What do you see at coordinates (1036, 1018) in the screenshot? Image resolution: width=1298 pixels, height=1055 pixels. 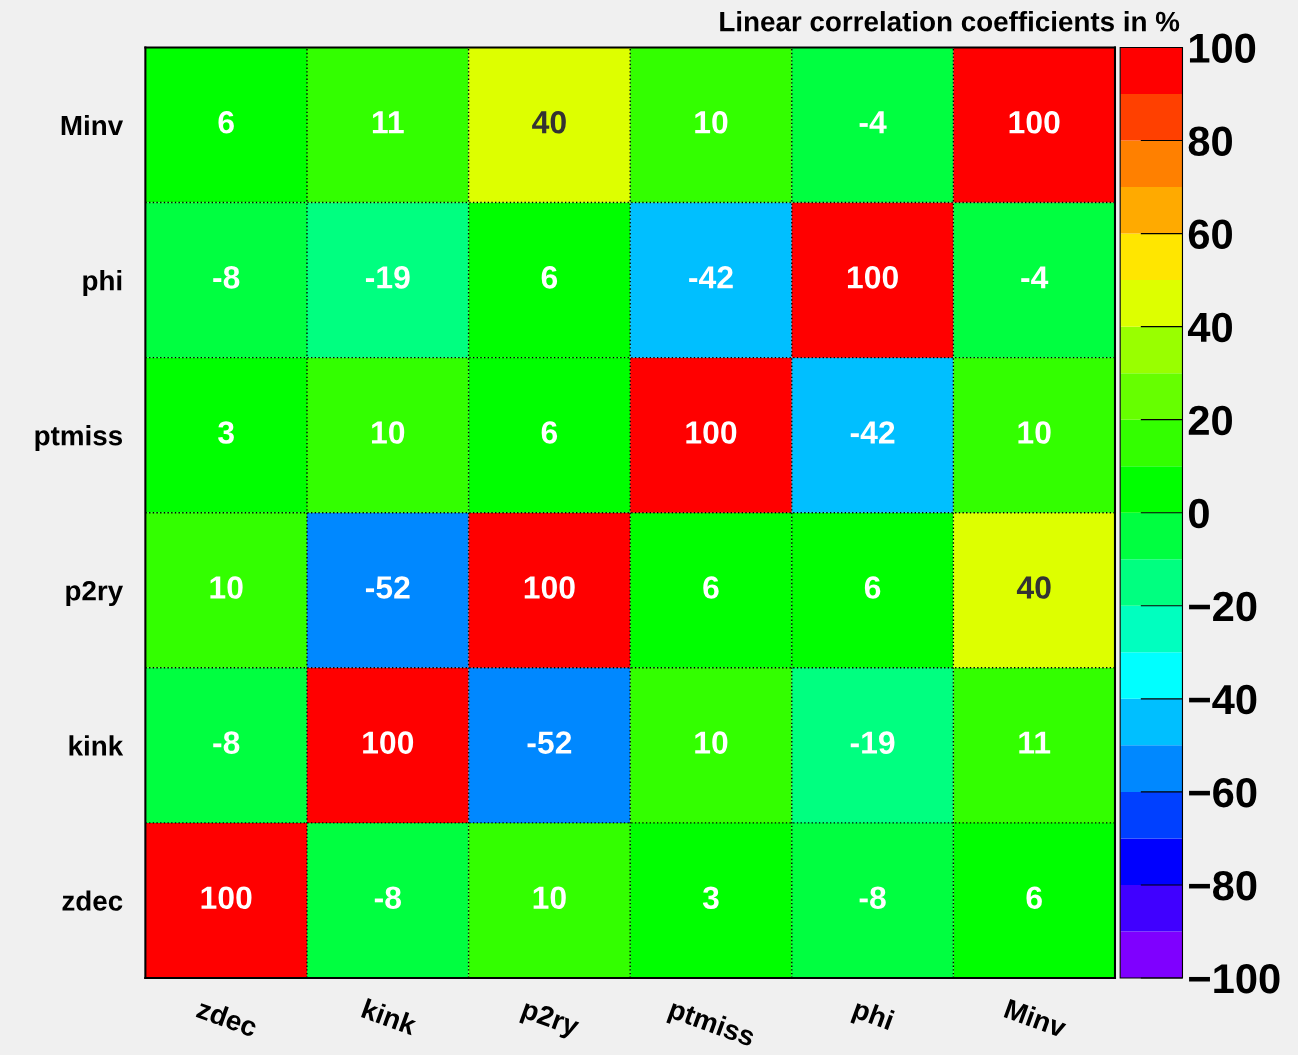 I see `x-tick-label: Minv` at bounding box center [1036, 1018].